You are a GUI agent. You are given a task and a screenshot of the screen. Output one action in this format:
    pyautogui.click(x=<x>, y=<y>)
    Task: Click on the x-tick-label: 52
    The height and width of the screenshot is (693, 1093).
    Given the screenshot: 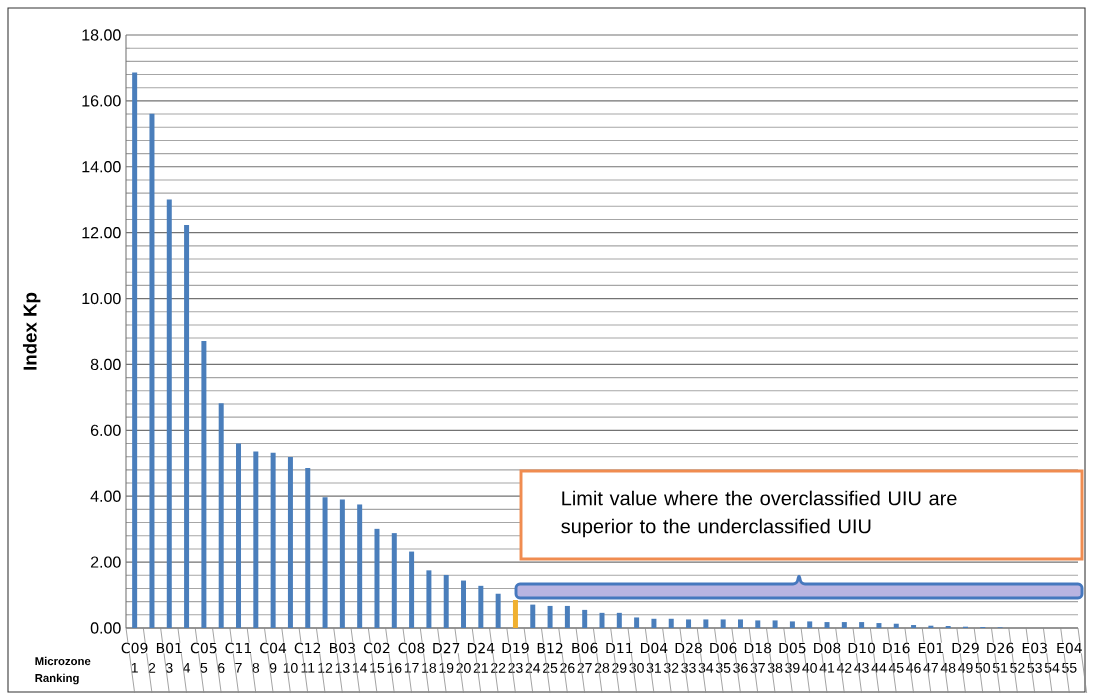 What is the action you would take?
    pyautogui.click(x=1017, y=667)
    